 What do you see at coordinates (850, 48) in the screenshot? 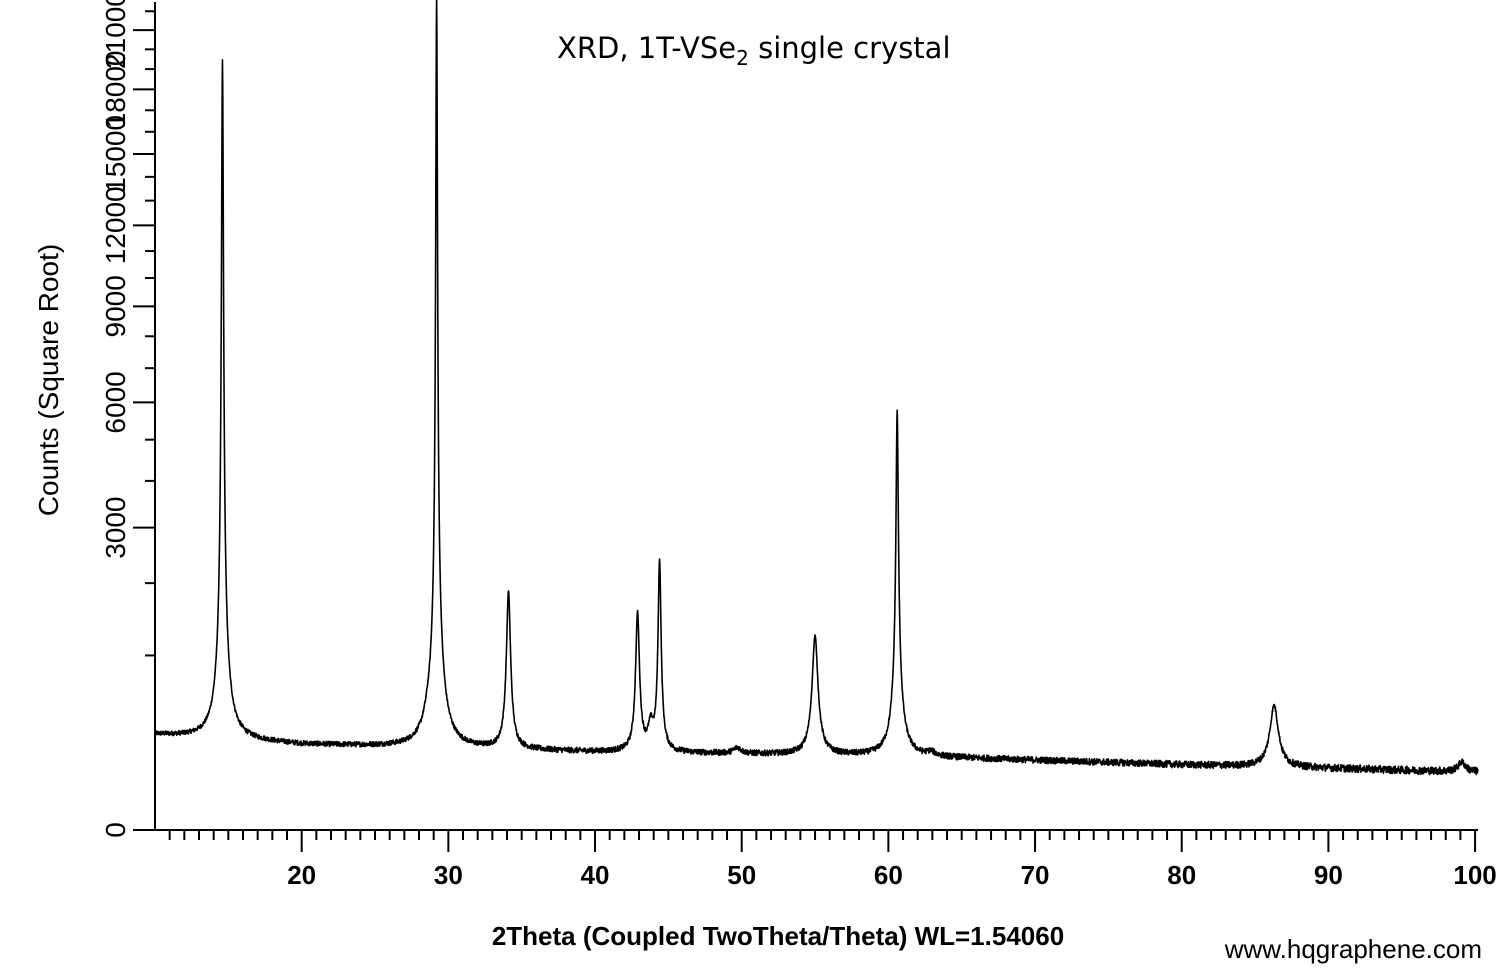
I see `chart-title-rest: single crystal` at bounding box center [850, 48].